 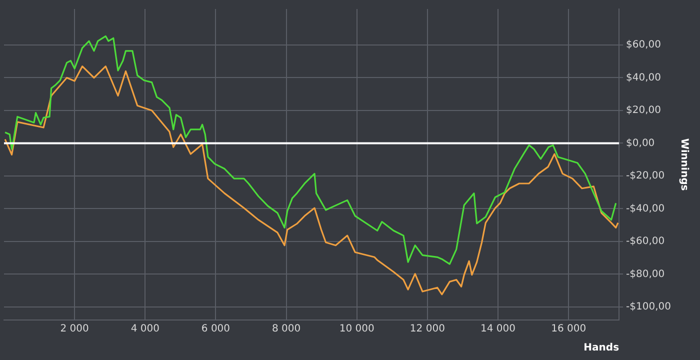 What do you see at coordinates (684, 164) in the screenshot?
I see `y-axis-title: Winnings` at bounding box center [684, 164].